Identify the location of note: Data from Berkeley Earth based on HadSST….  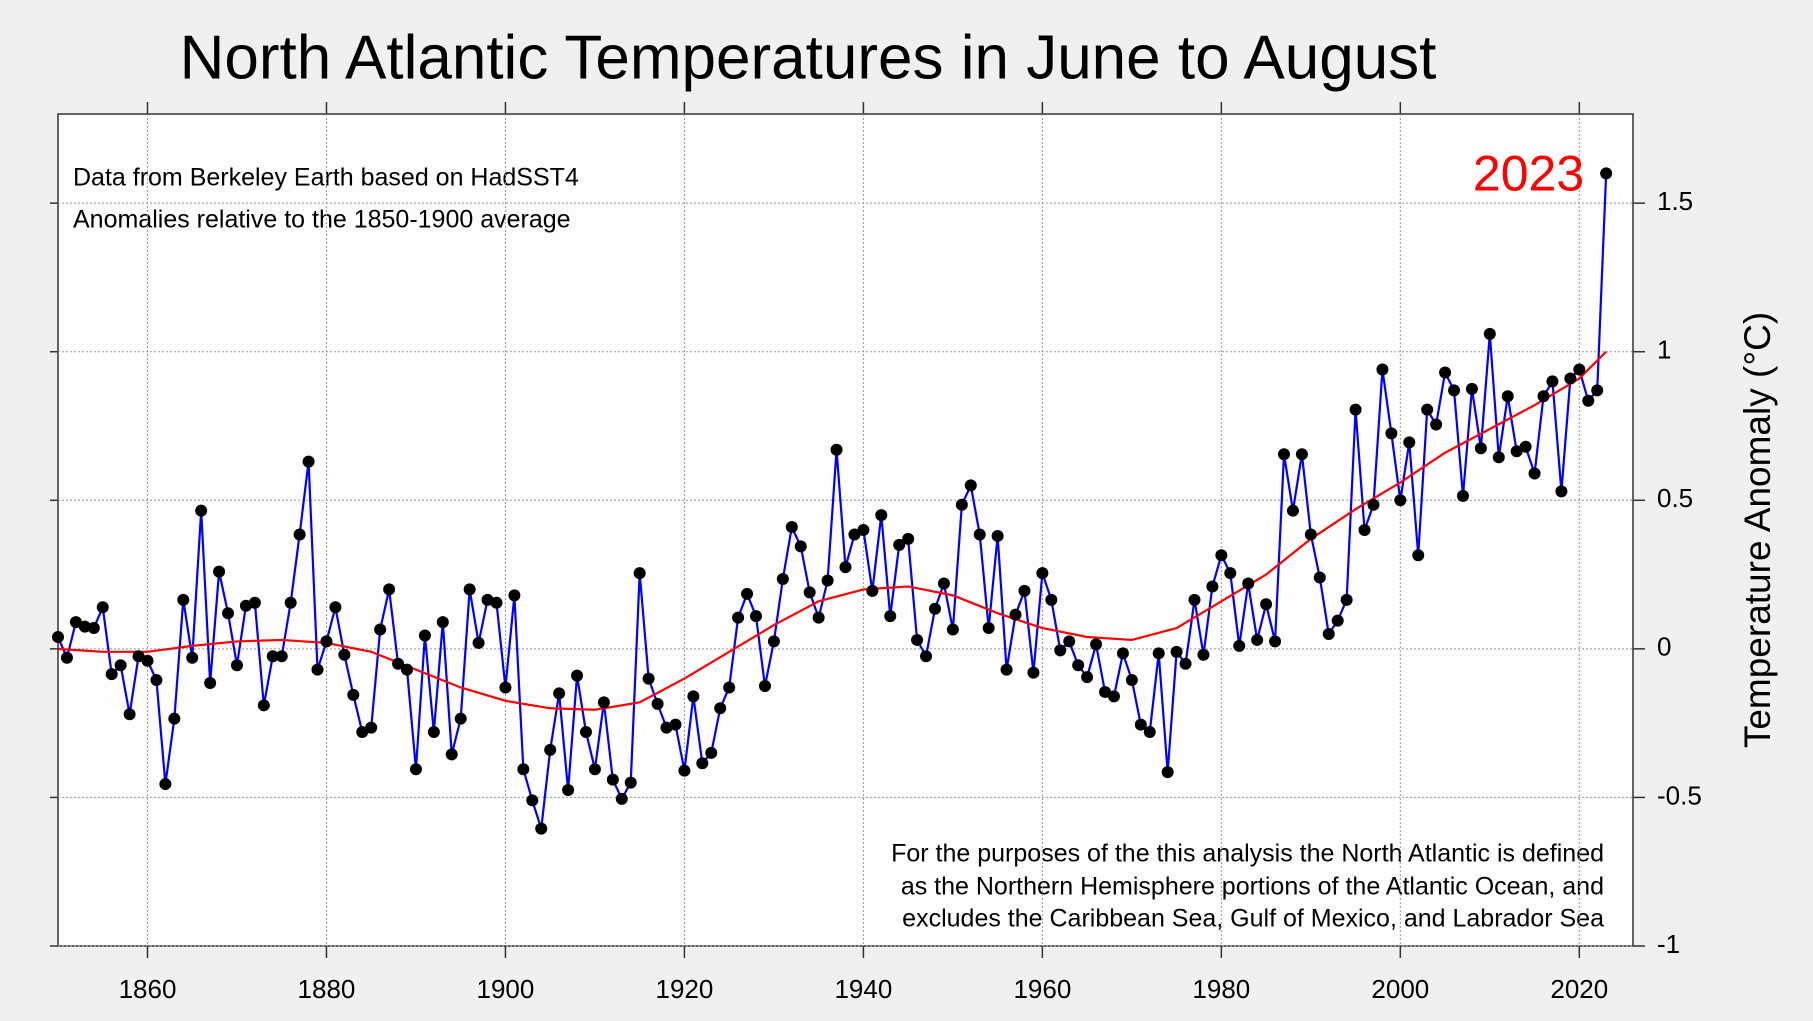
(326, 178).